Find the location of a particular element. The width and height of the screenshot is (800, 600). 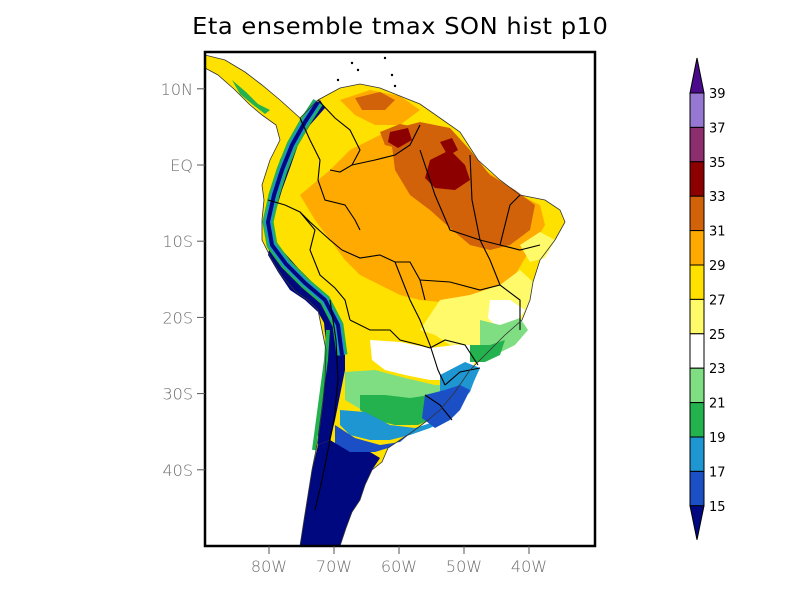

colorbar-under-arrow is located at coordinates (697, 522).